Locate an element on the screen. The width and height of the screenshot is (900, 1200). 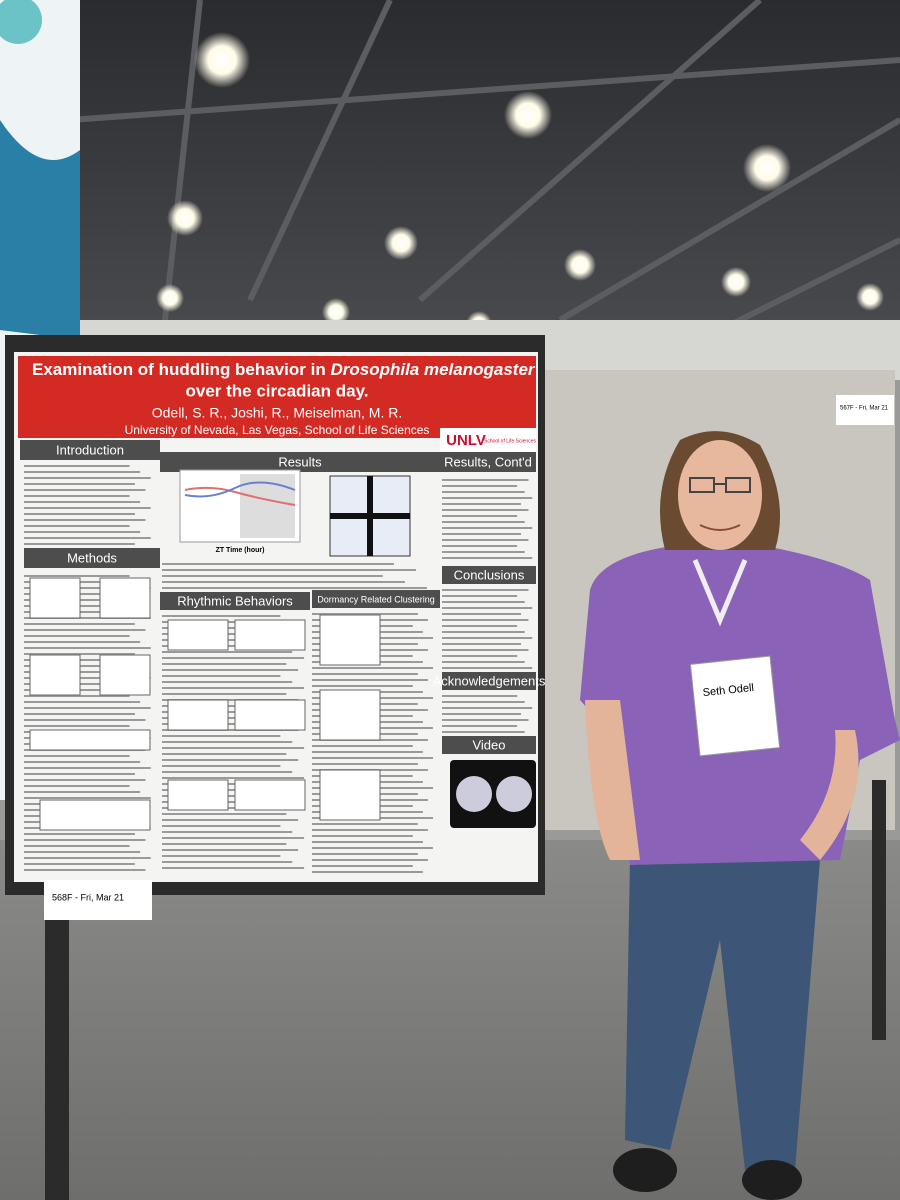
figure-axis: ZT Time (hour) is located at coordinates (240, 550).